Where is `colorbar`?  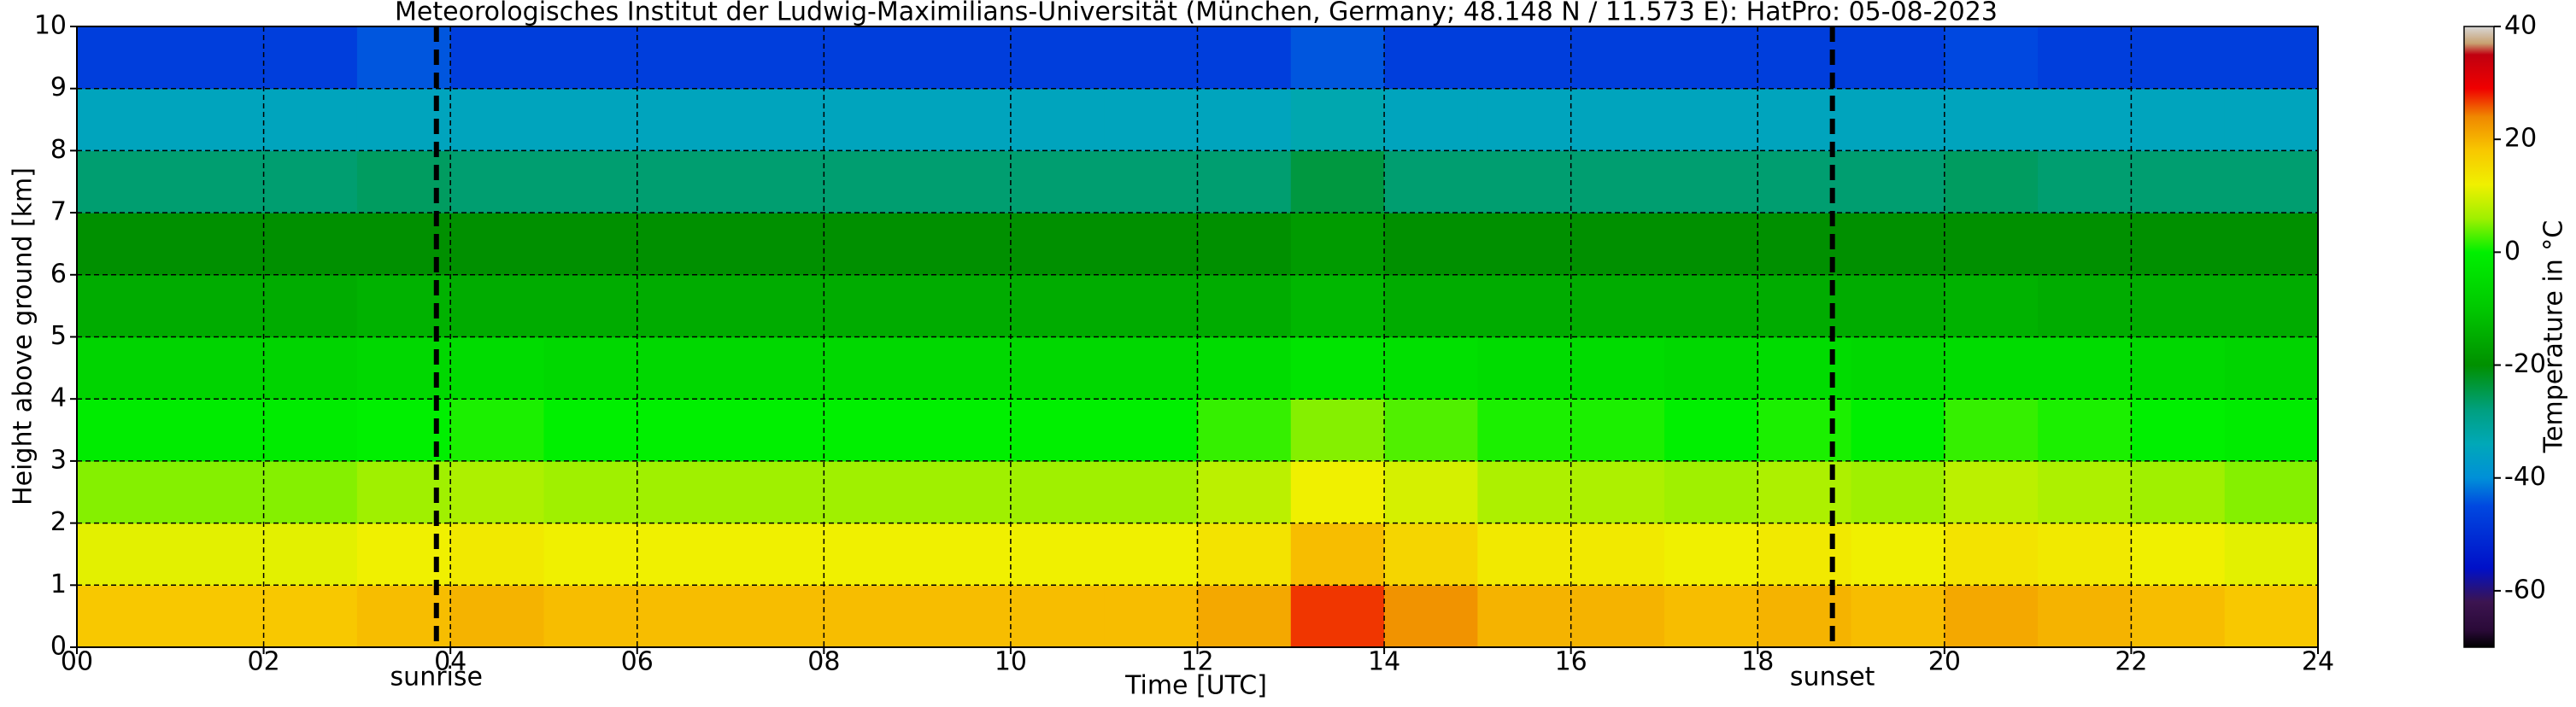
colorbar is located at coordinates (2479, 337).